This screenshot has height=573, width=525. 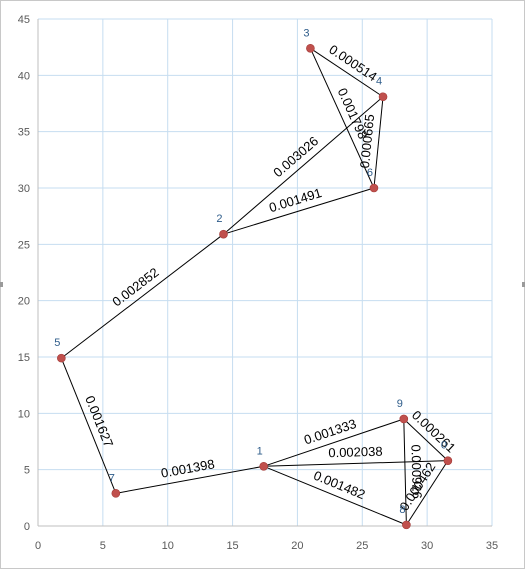 What do you see at coordinates (402, 510) in the screenshot?
I see `node-id-label: 8` at bounding box center [402, 510].